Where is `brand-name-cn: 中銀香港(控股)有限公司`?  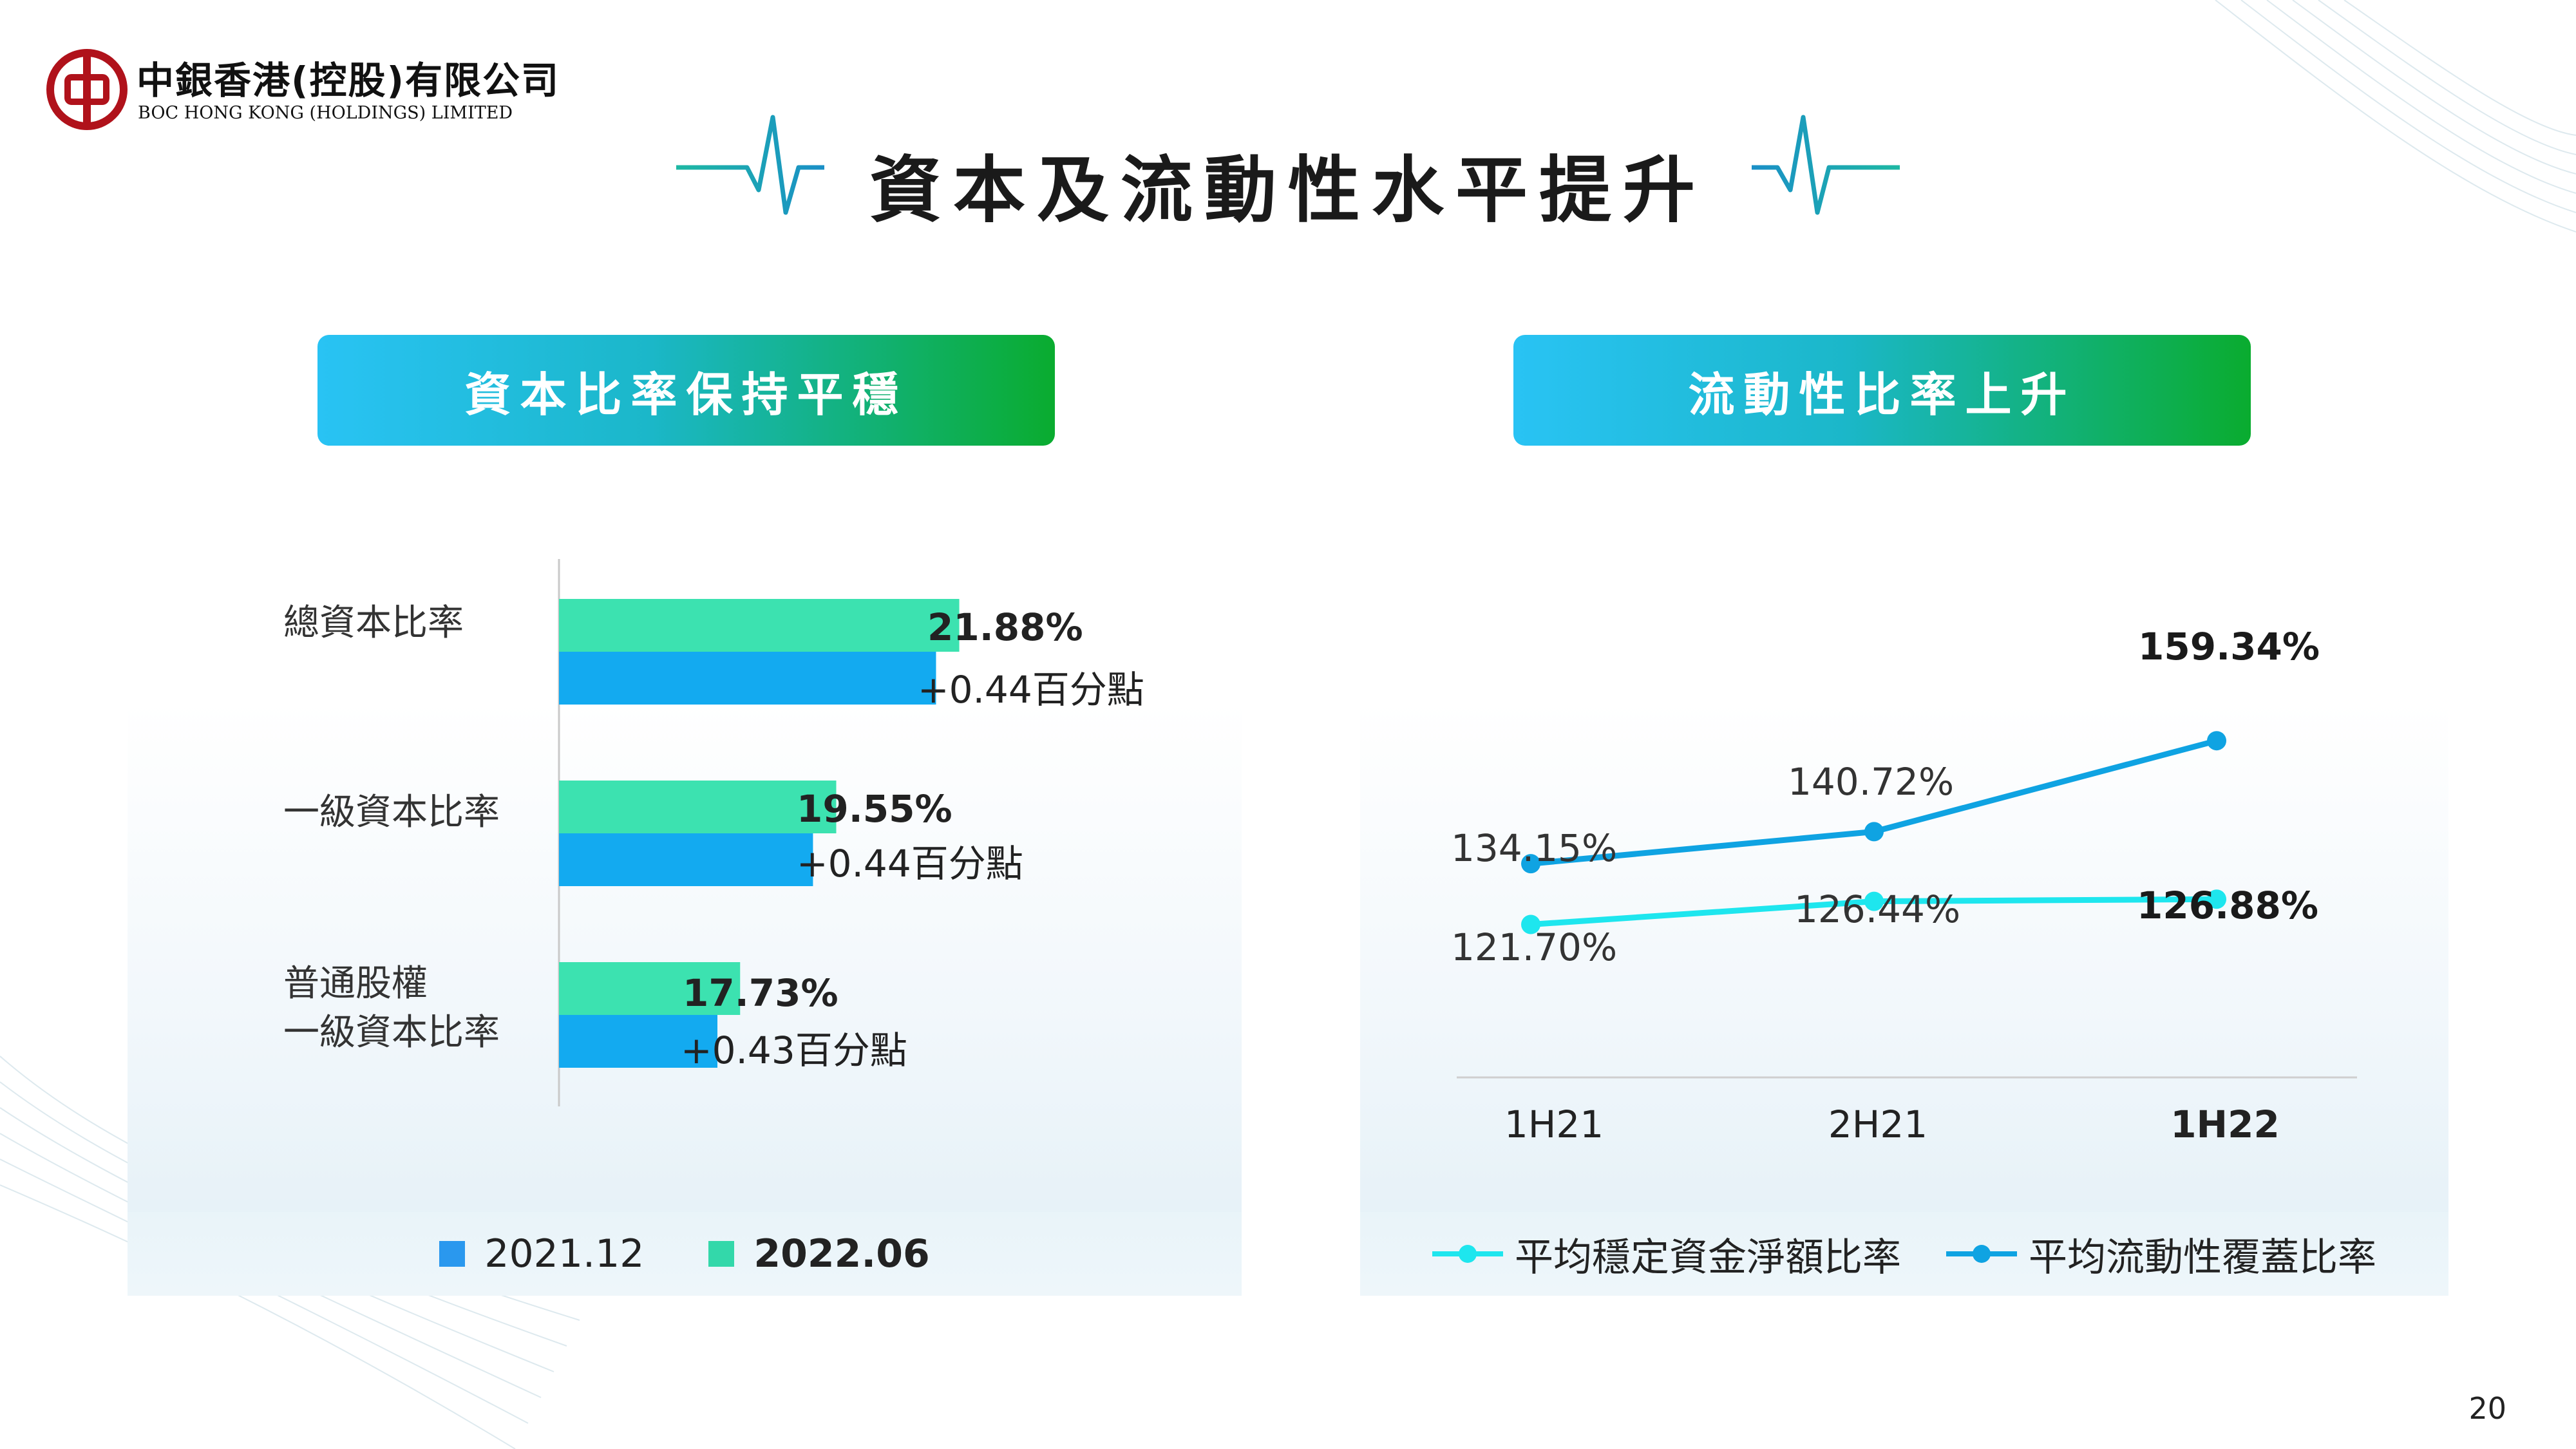
brand-name-cn: 中銀香港(控股)有限公司 is located at coordinates (349, 80).